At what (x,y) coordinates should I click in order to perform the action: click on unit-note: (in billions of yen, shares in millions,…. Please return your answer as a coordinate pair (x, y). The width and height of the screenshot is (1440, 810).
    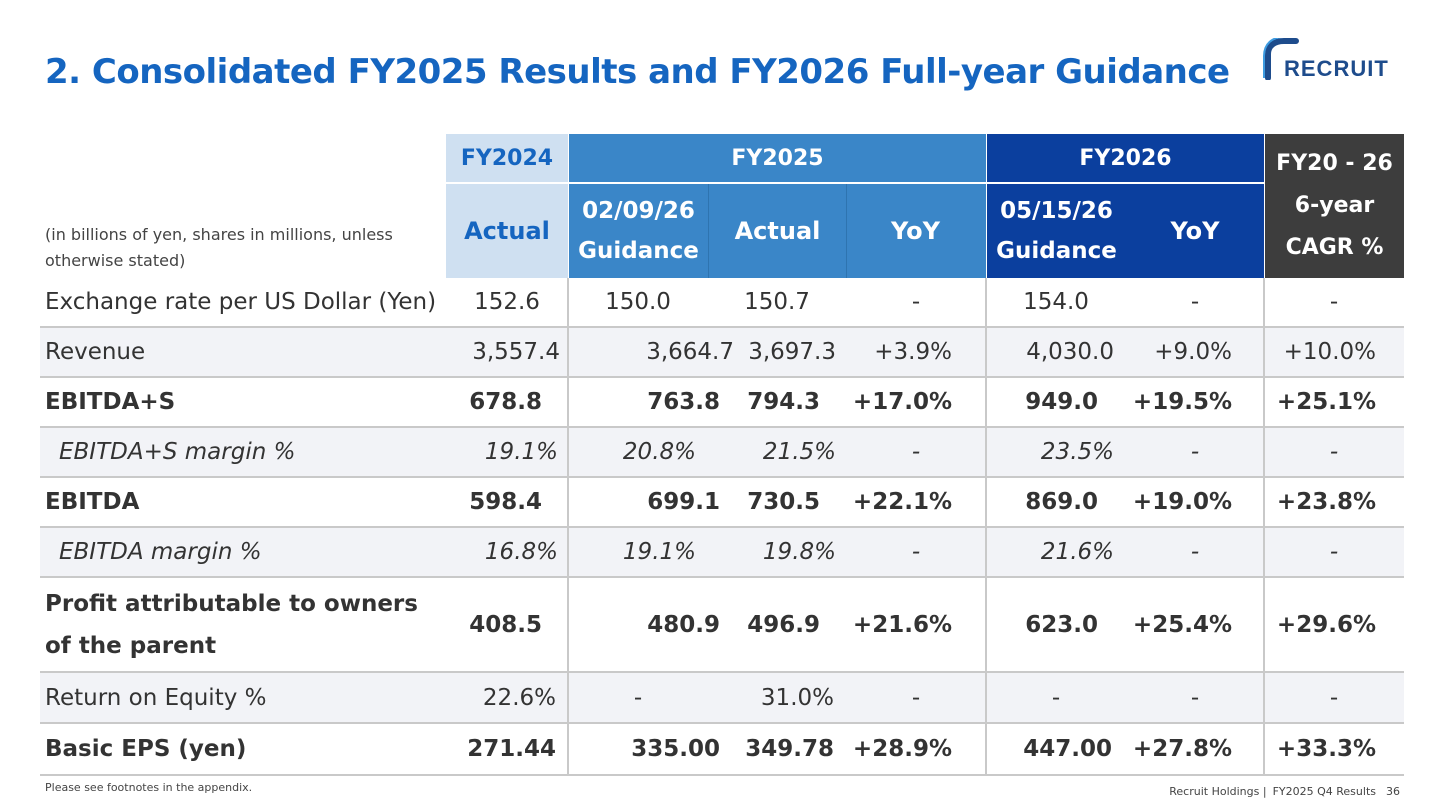
    Looking at the image, I should click on (219, 247).